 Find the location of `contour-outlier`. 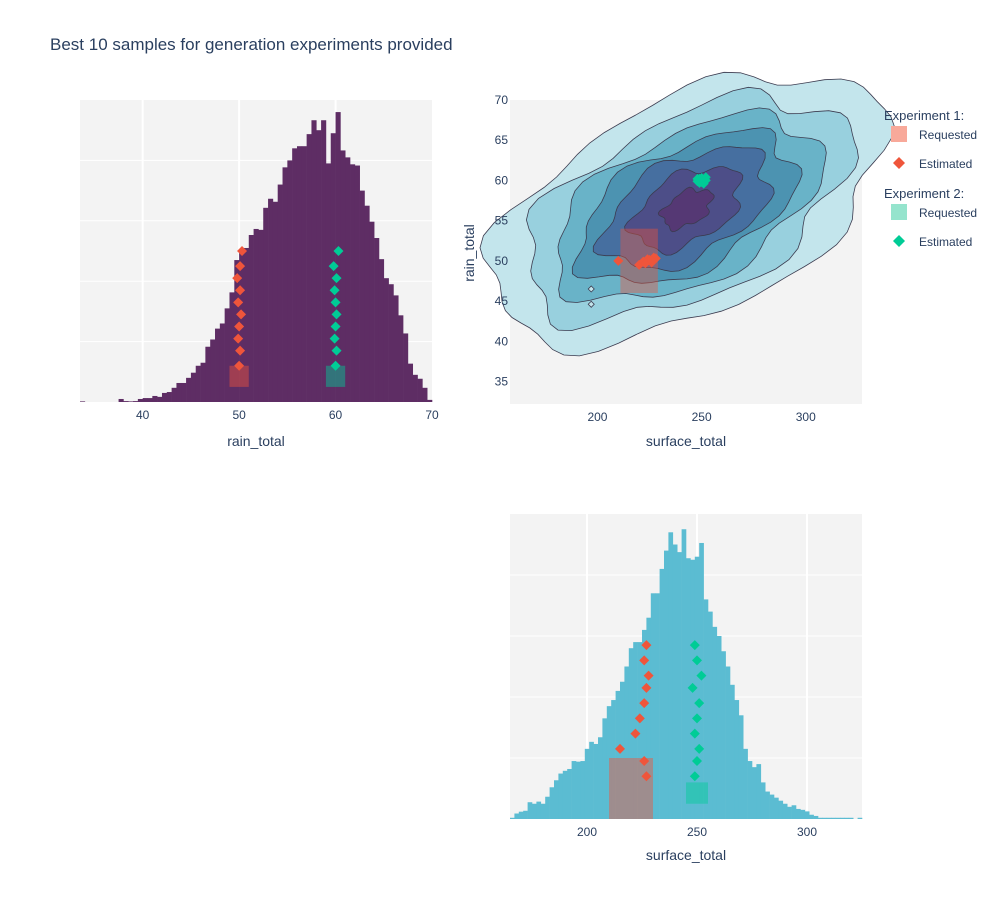

contour-outlier is located at coordinates (591, 289).